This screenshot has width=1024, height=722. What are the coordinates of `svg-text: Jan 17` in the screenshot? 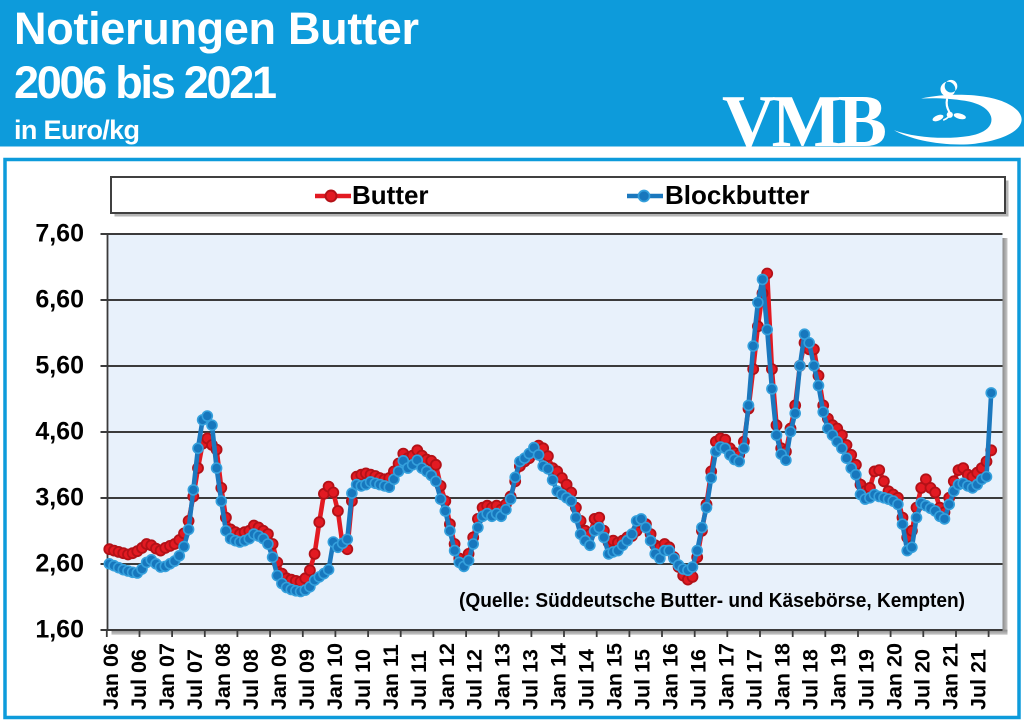 It's located at (727, 676).